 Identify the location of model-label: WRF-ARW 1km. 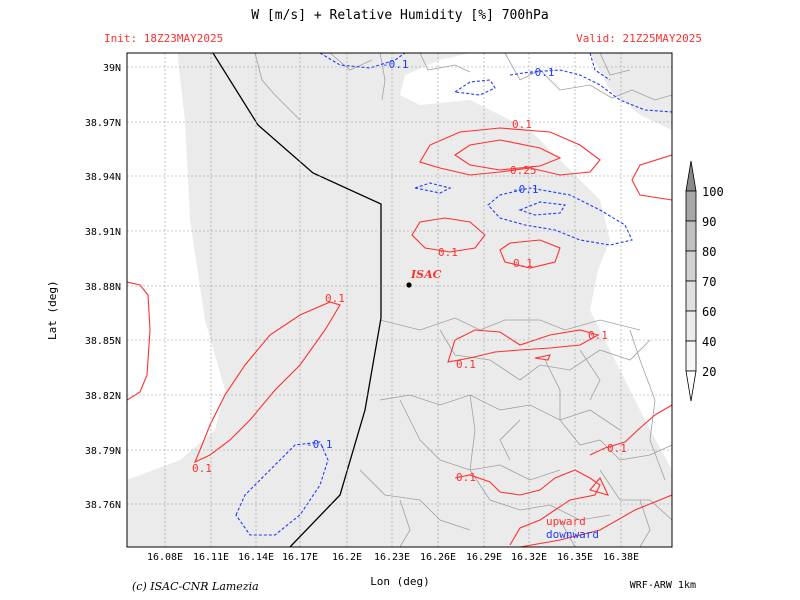
(662, 585).